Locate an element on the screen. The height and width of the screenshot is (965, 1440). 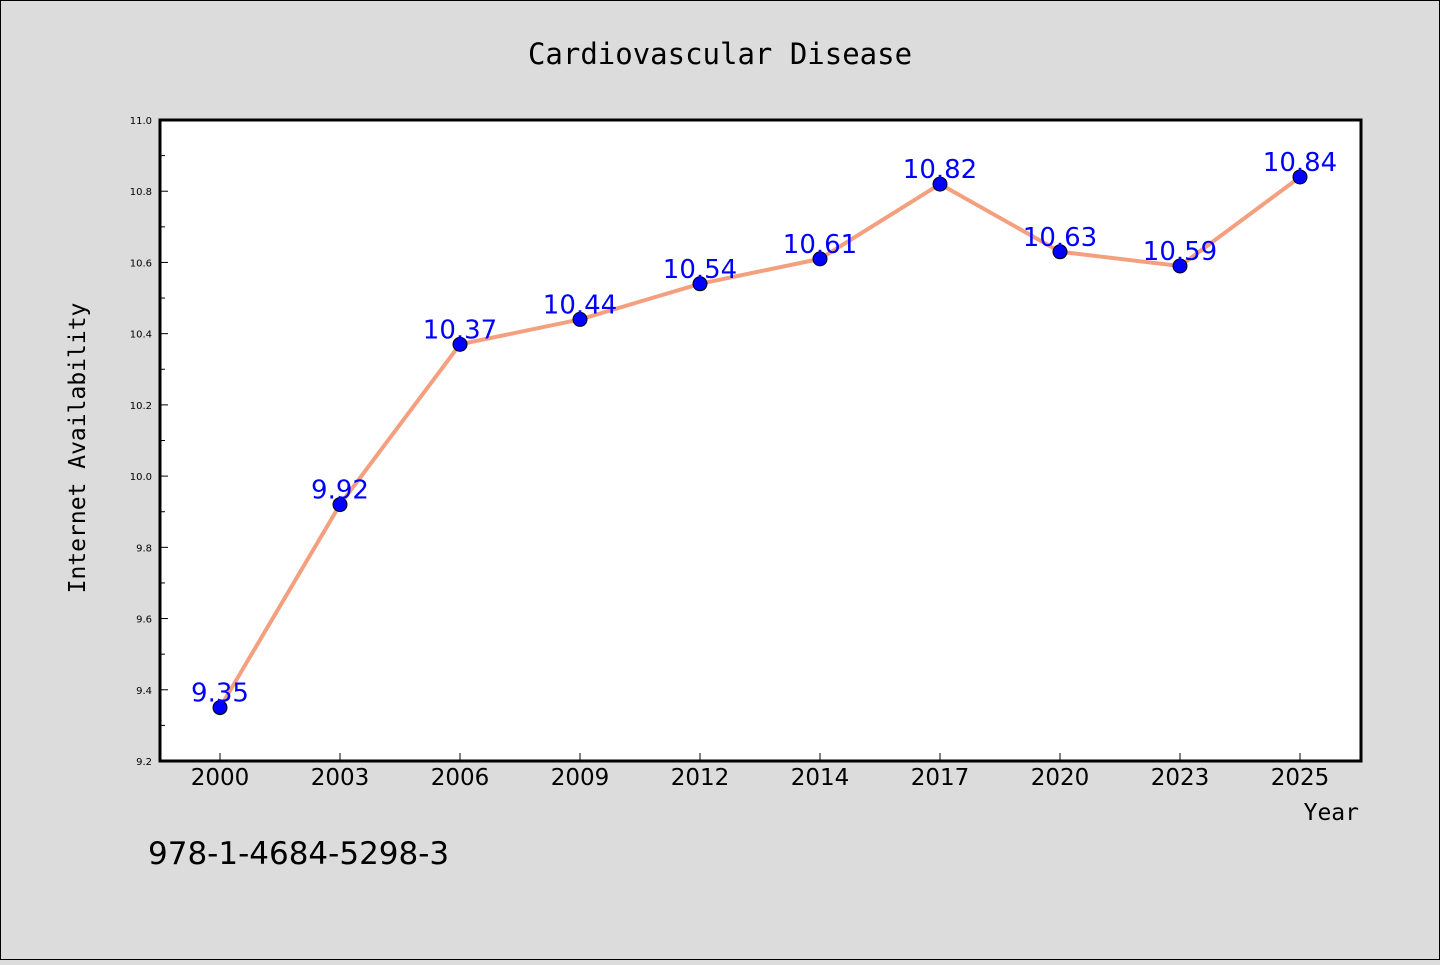
data-label: 10.44 is located at coordinates (580, 305).